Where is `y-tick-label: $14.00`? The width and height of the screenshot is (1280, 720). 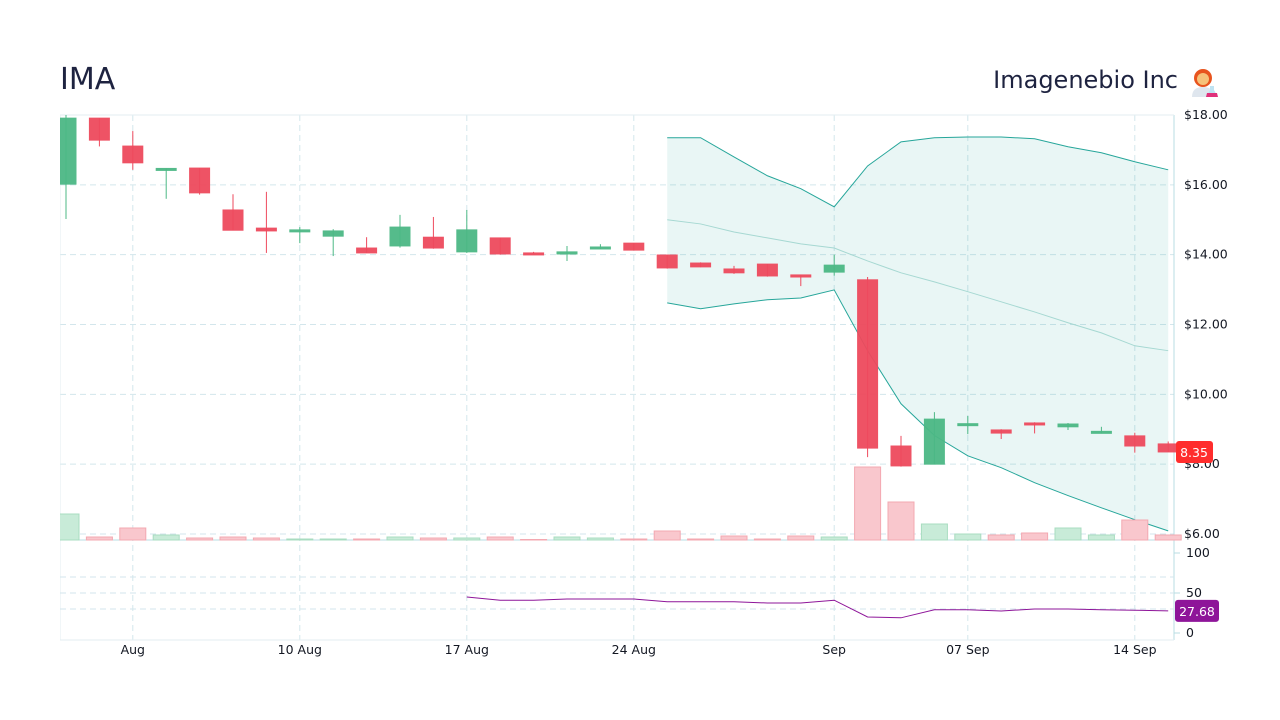
y-tick-label: $14.00 is located at coordinates (1206, 254).